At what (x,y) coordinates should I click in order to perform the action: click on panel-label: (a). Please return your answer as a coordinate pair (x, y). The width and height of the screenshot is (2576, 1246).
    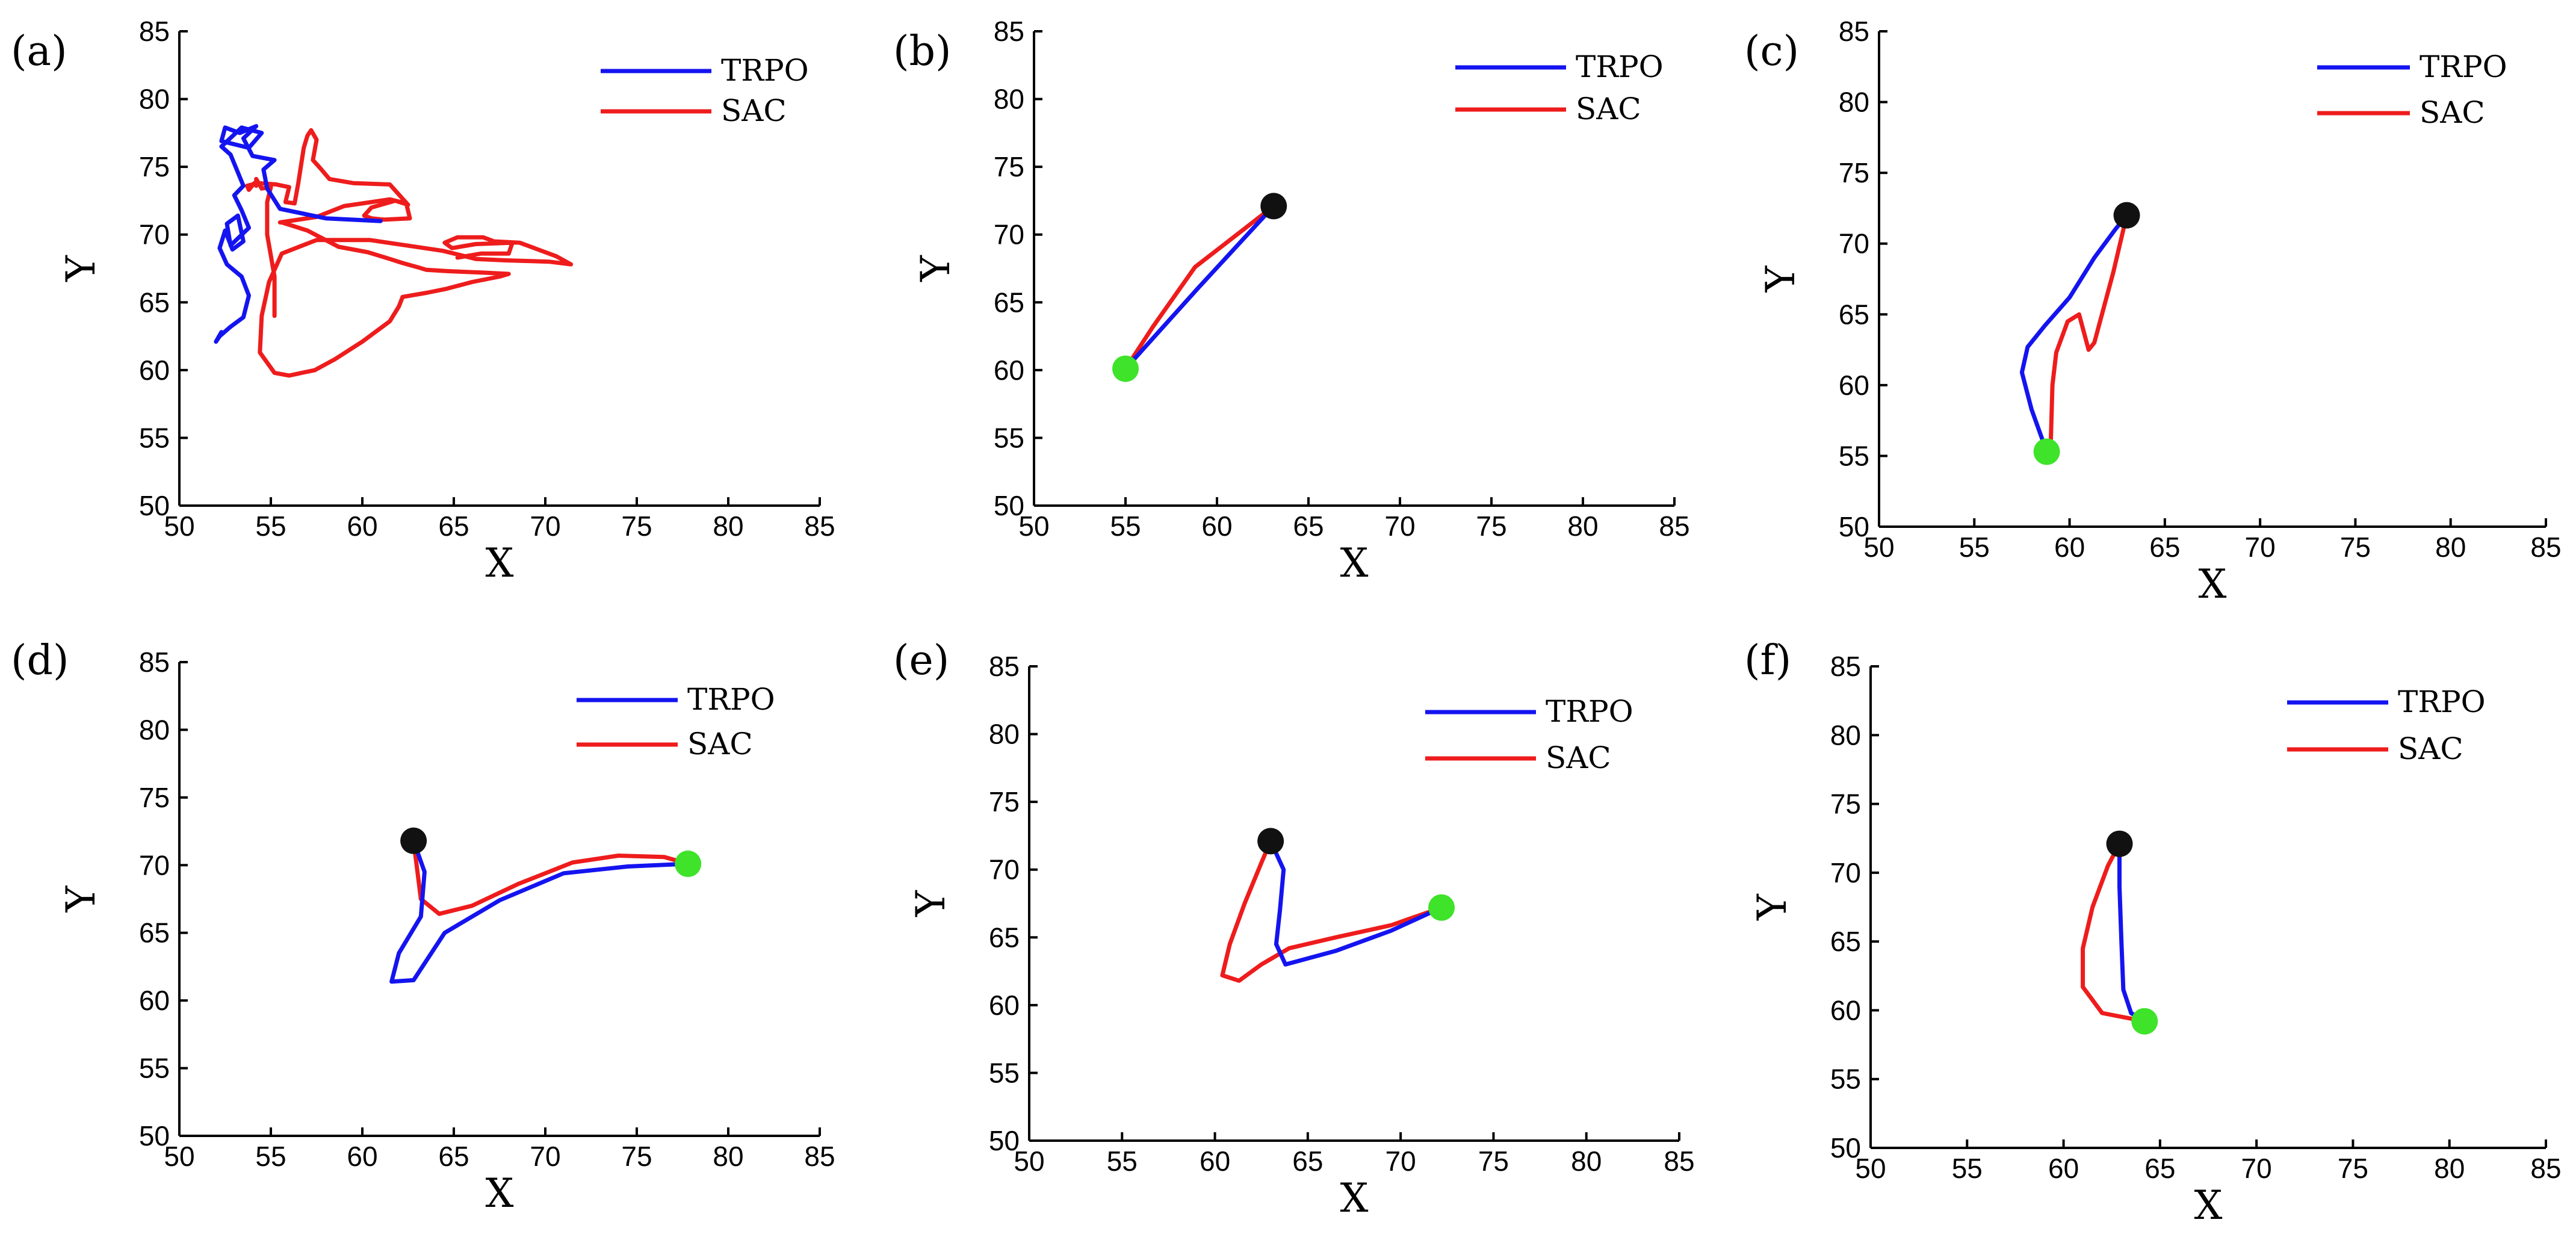
    Looking at the image, I should click on (39, 51).